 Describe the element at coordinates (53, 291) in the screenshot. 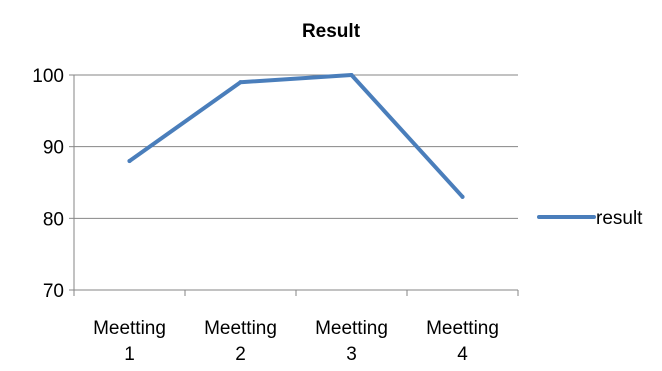

I see `y-tick-label: 70` at that location.